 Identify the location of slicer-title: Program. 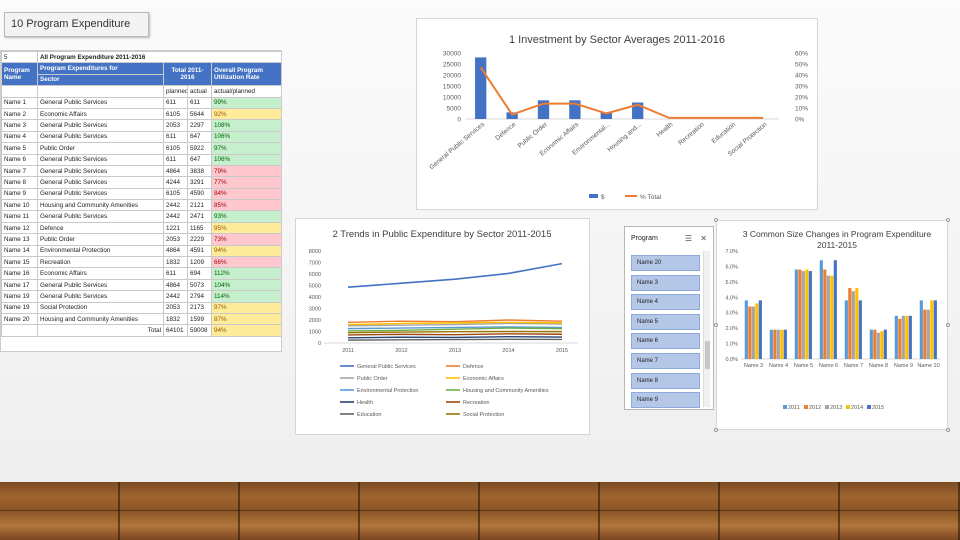
(644, 238).